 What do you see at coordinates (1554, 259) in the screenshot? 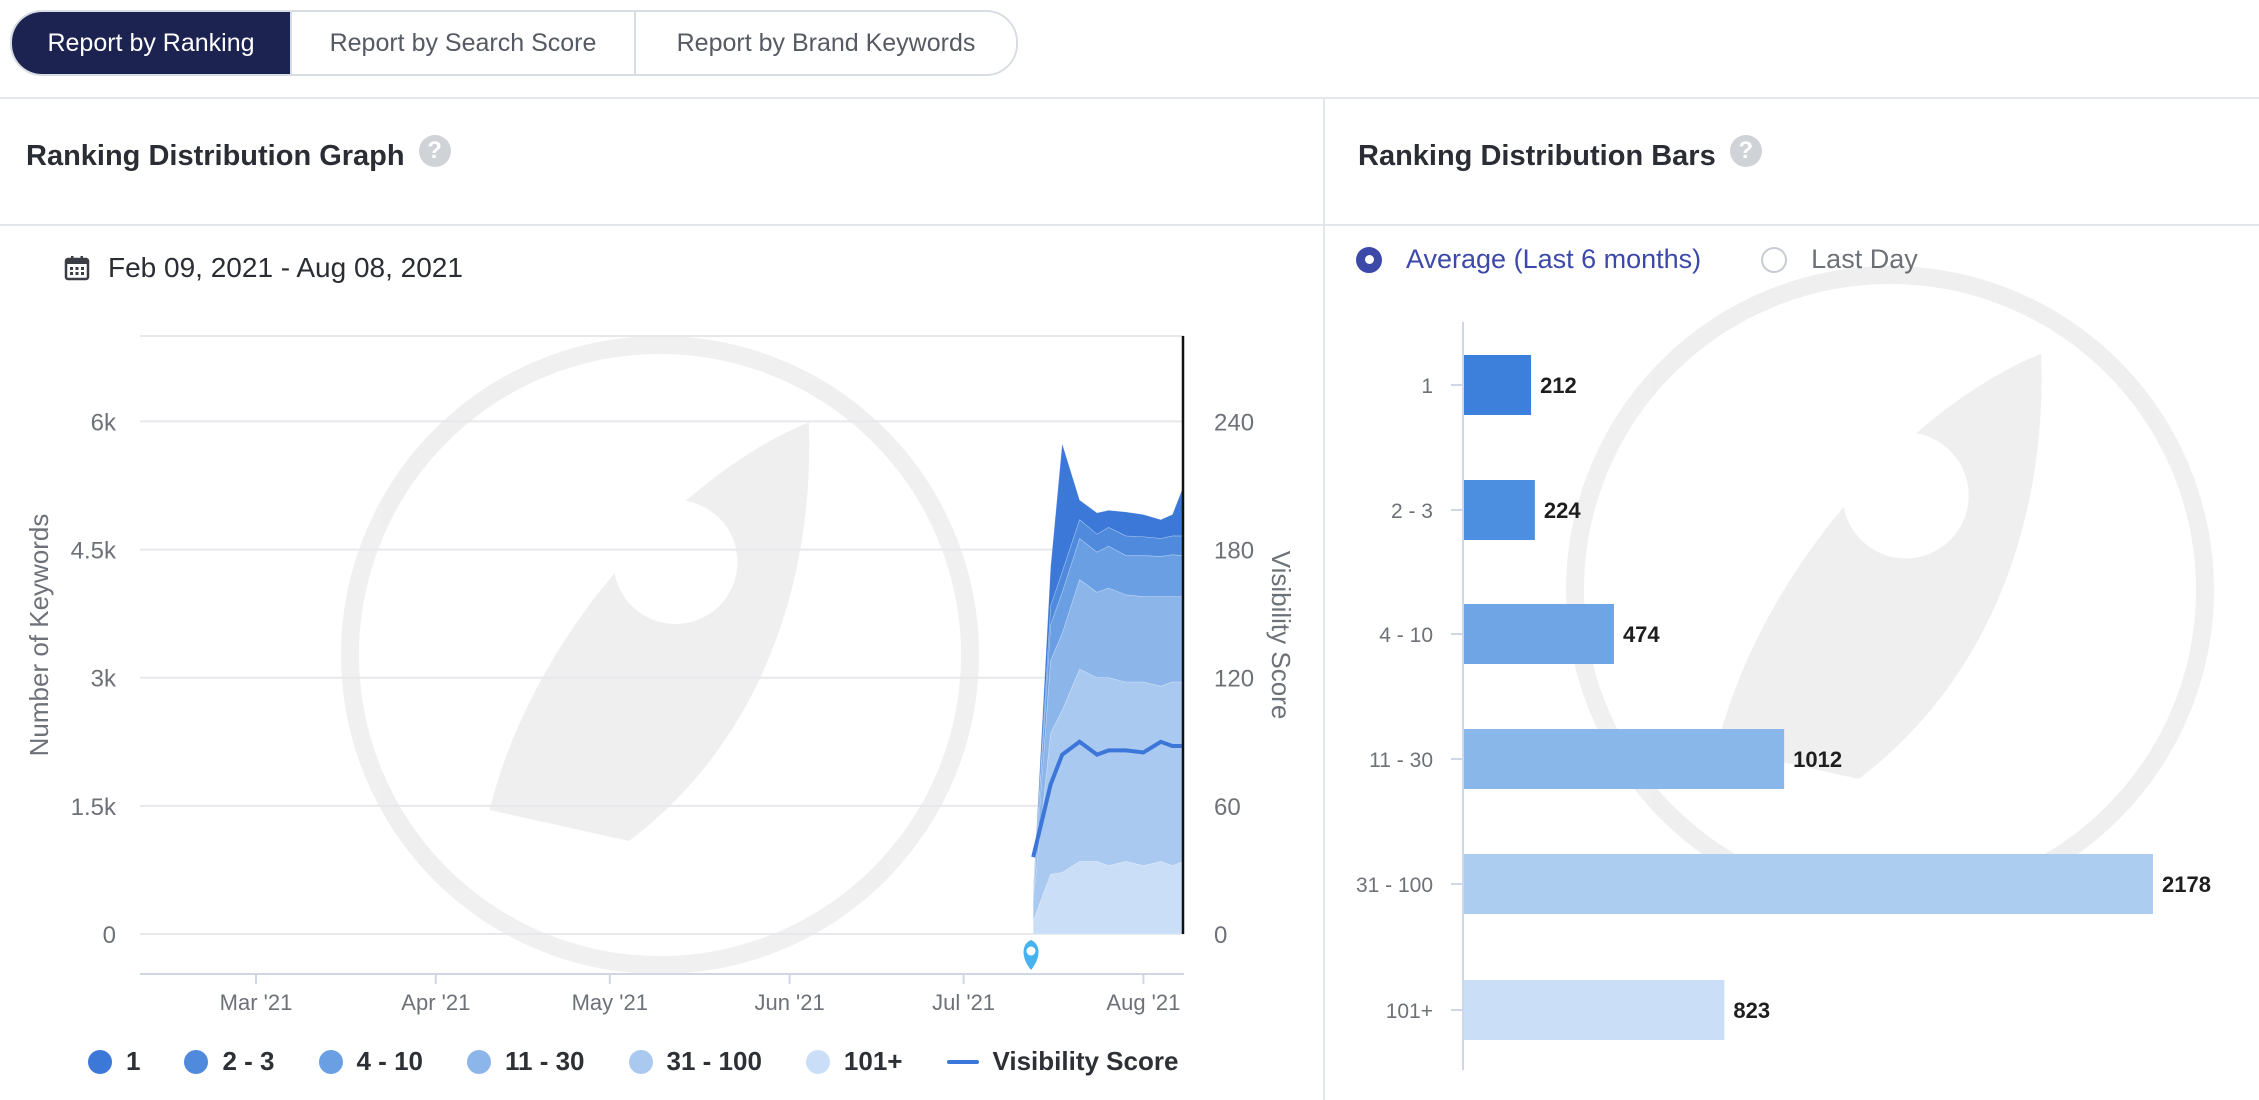
I see `radio-average-label: Average (Last 6 months)` at bounding box center [1554, 259].